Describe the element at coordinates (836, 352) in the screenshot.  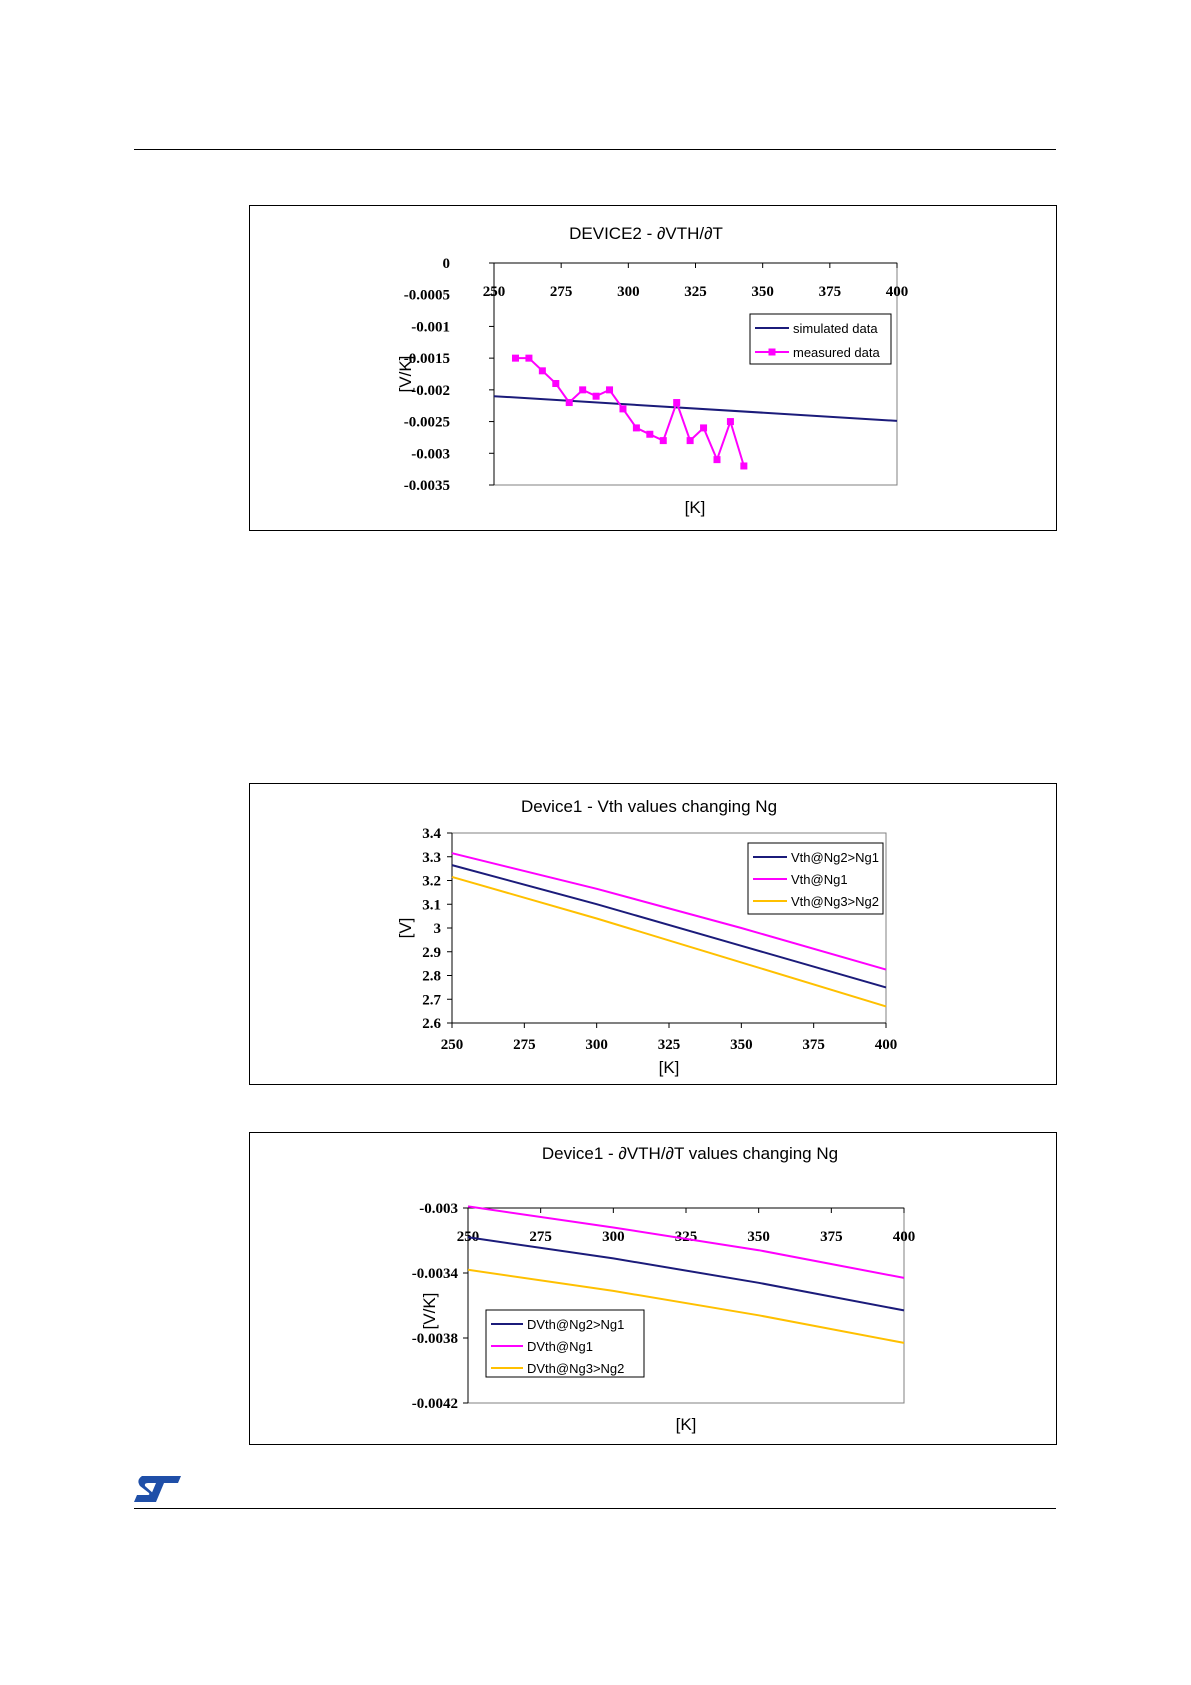
I see `legend-label: measured data` at that location.